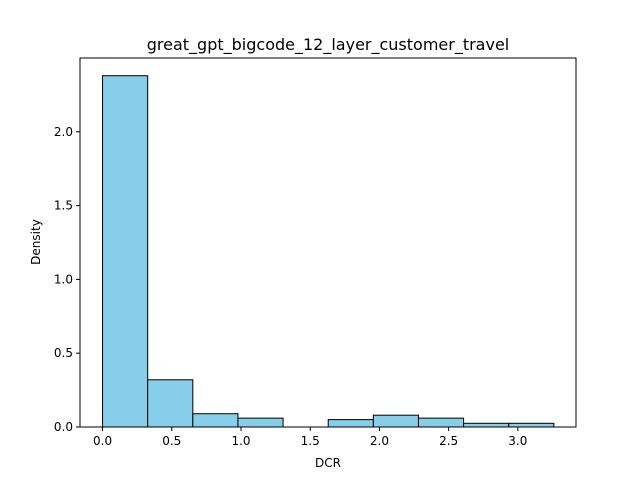 Image resolution: width=640 pixels, height=480 pixels. What do you see at coordinates (240, 441) in the screenshot?
I see `x-tick-label: 1.0` at bounding box center [240, 441].